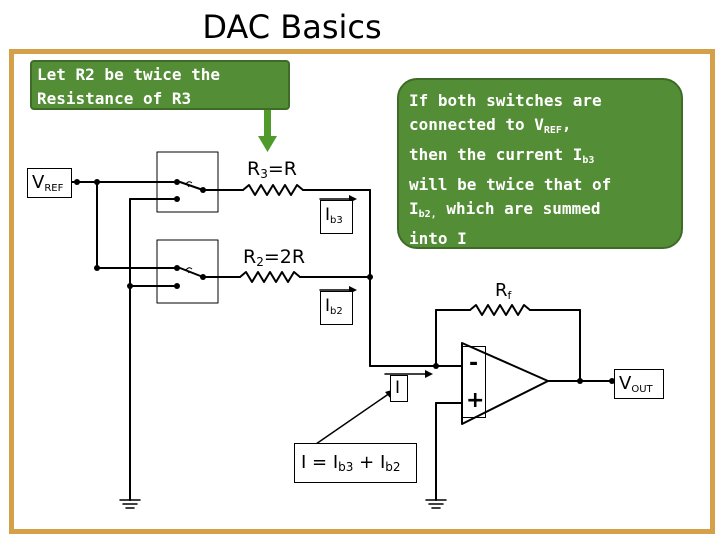 The image size is (720, 540). Describe the element at coordinates (639, 384) in the screenshot. I see `vout-label: VOUT` at that location.